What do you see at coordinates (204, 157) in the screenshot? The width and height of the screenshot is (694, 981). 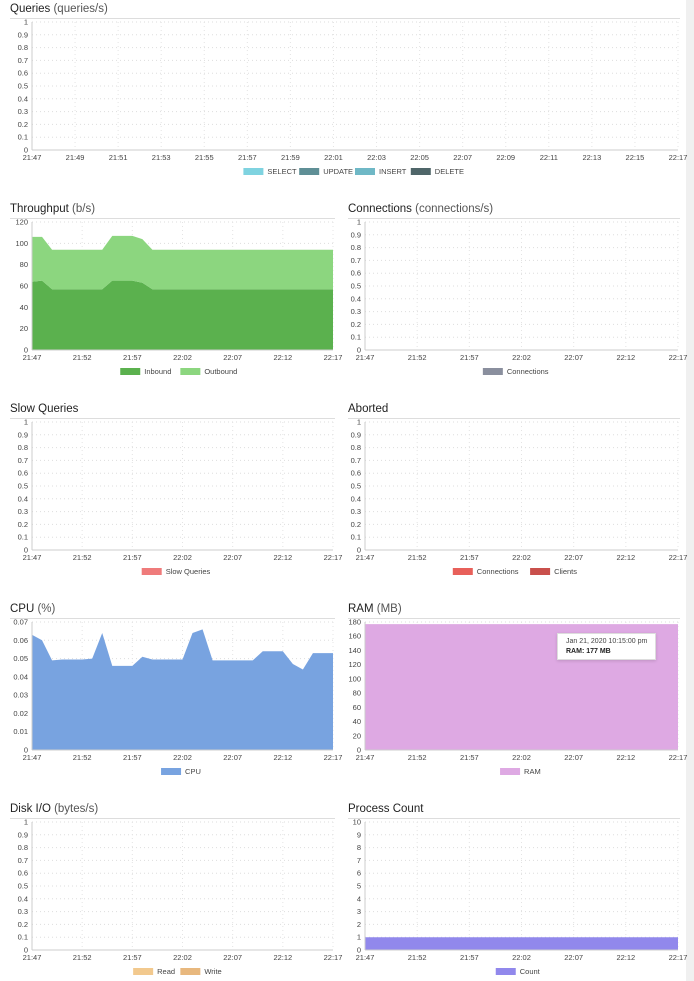 I see `x-tick-label: 21:55` at bounding box center [204, 157].